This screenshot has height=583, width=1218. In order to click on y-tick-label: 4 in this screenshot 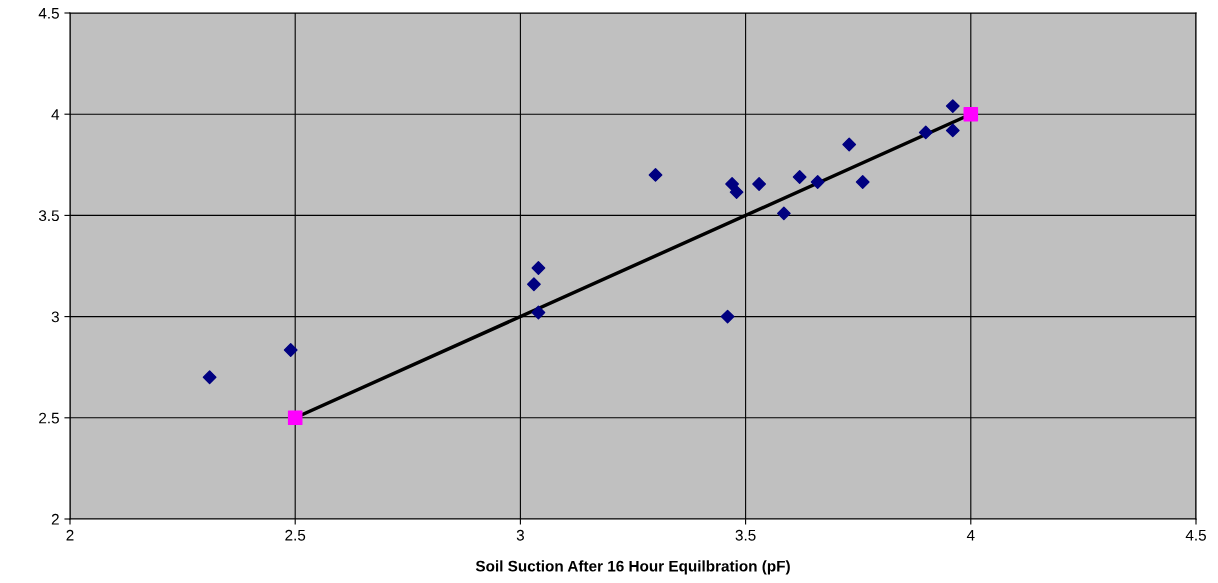, I will do `click(55, 114)`.